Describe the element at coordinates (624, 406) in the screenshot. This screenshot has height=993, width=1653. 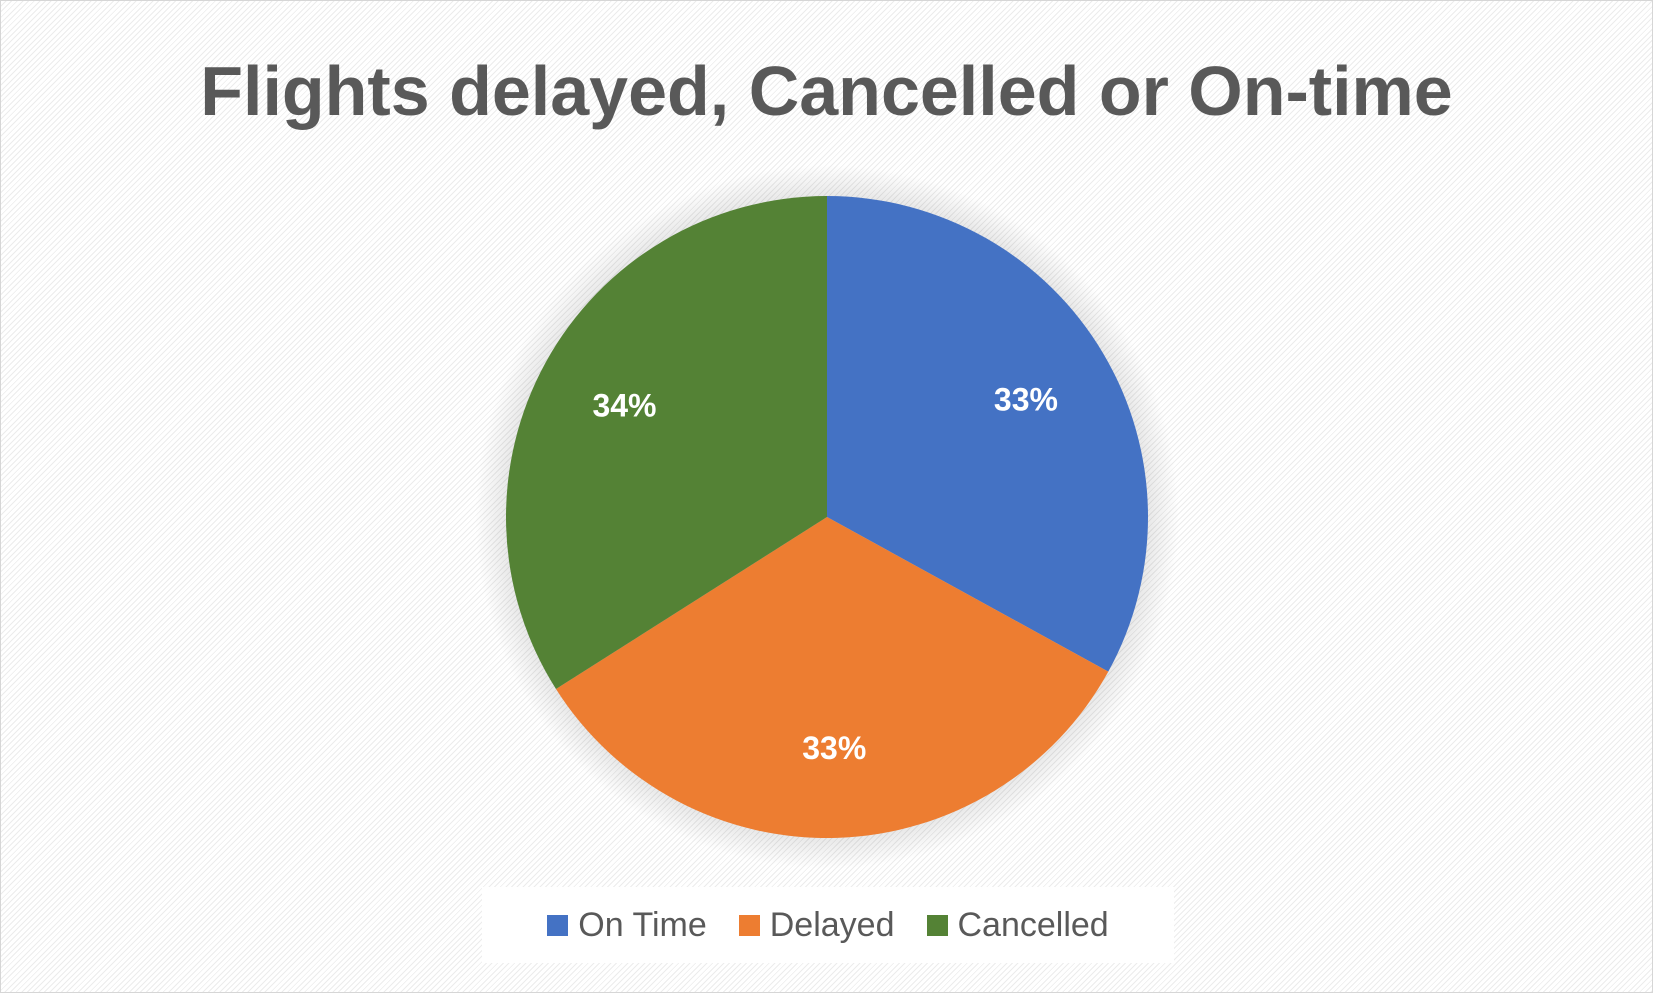
I see `data-label-cancelled: 34%` at that location.